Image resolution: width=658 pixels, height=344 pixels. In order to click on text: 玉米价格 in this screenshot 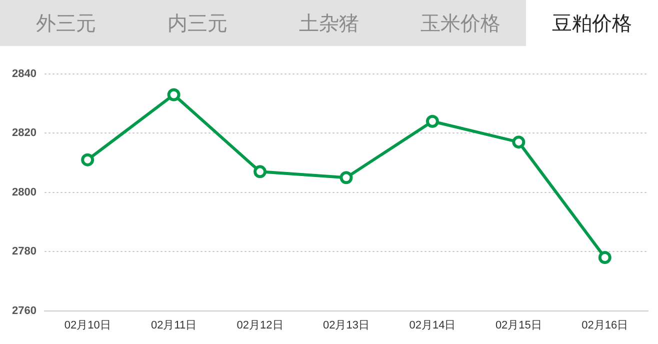, I will do `click(461, 23)`.